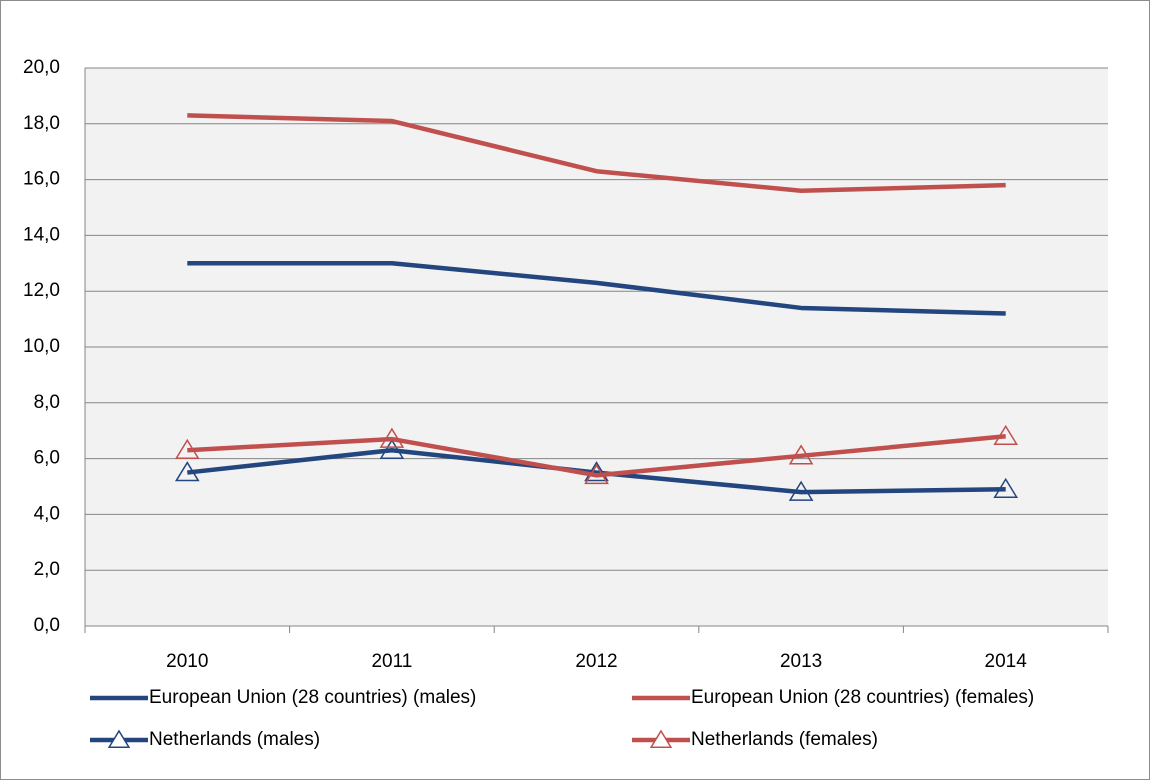 The height and width of the screenshot is (780, 1150). What do you see at coordinates (391, 661) in the screenshot?
I see `x-tick-label: 2011` at bounding box center [391, 661].